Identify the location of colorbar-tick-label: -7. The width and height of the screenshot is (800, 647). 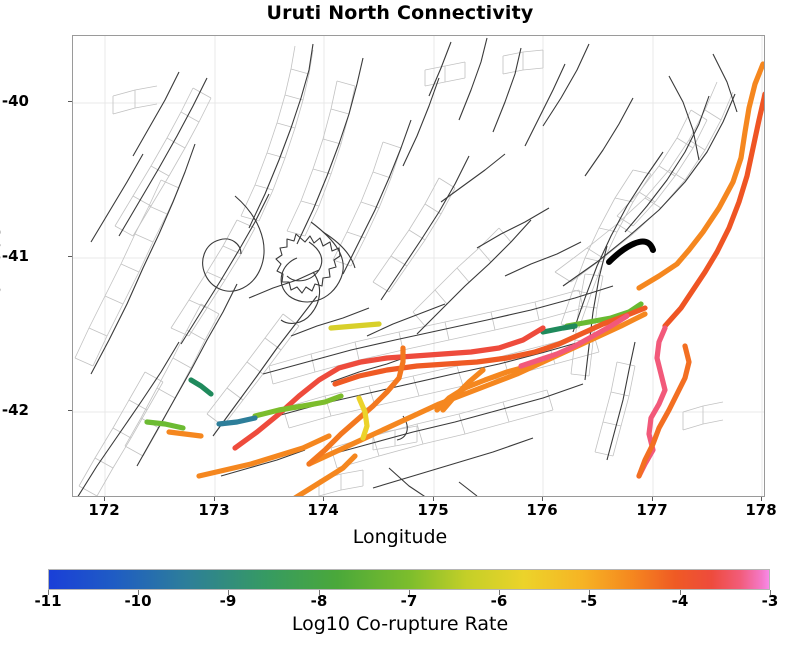
(409, 601).